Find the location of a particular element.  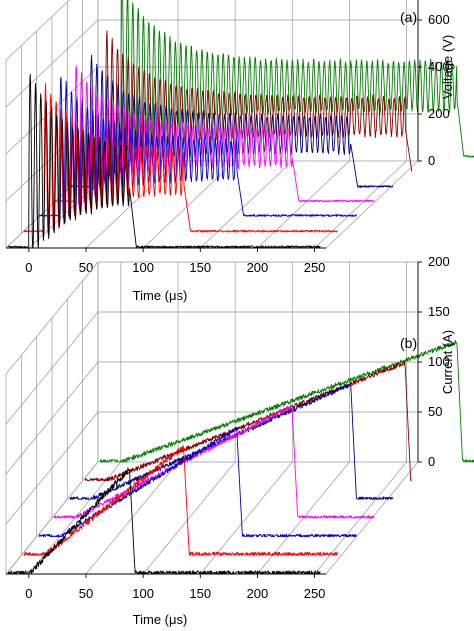

panel-a-panel-label: (a) is located at coordinates (408, 17).